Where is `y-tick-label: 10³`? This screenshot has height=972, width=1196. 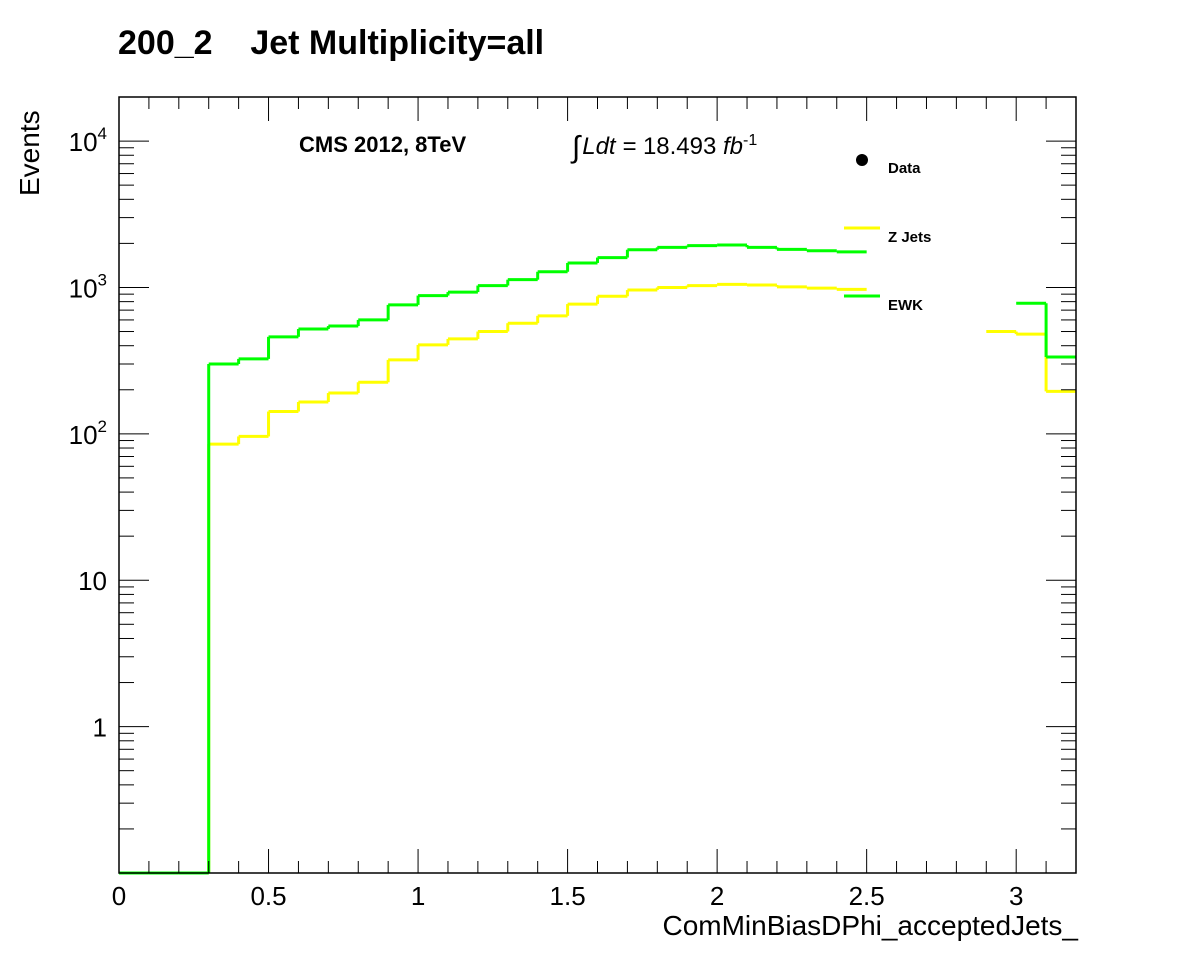 y-tick-label: 10³ is located at coordinates (88, 286).